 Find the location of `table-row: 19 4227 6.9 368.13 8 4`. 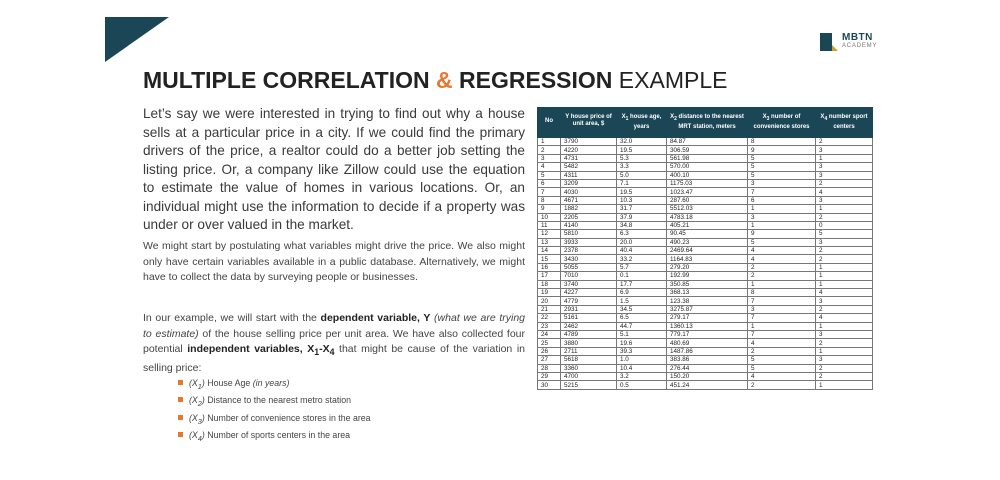

table-row: 19 4227 6.9 368.13 8 4 is located at coordinates (705, 293).